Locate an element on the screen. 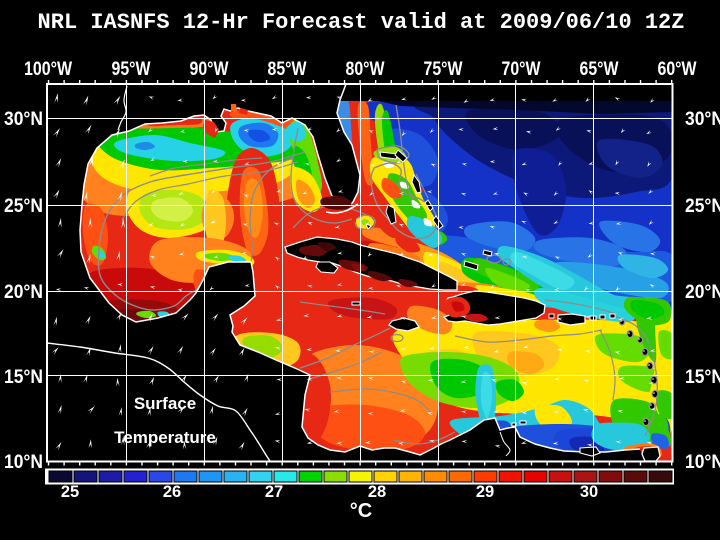 The height and width of the screenshot is (540, 720). svg-text: 28 is located at coordinates (377, 492).